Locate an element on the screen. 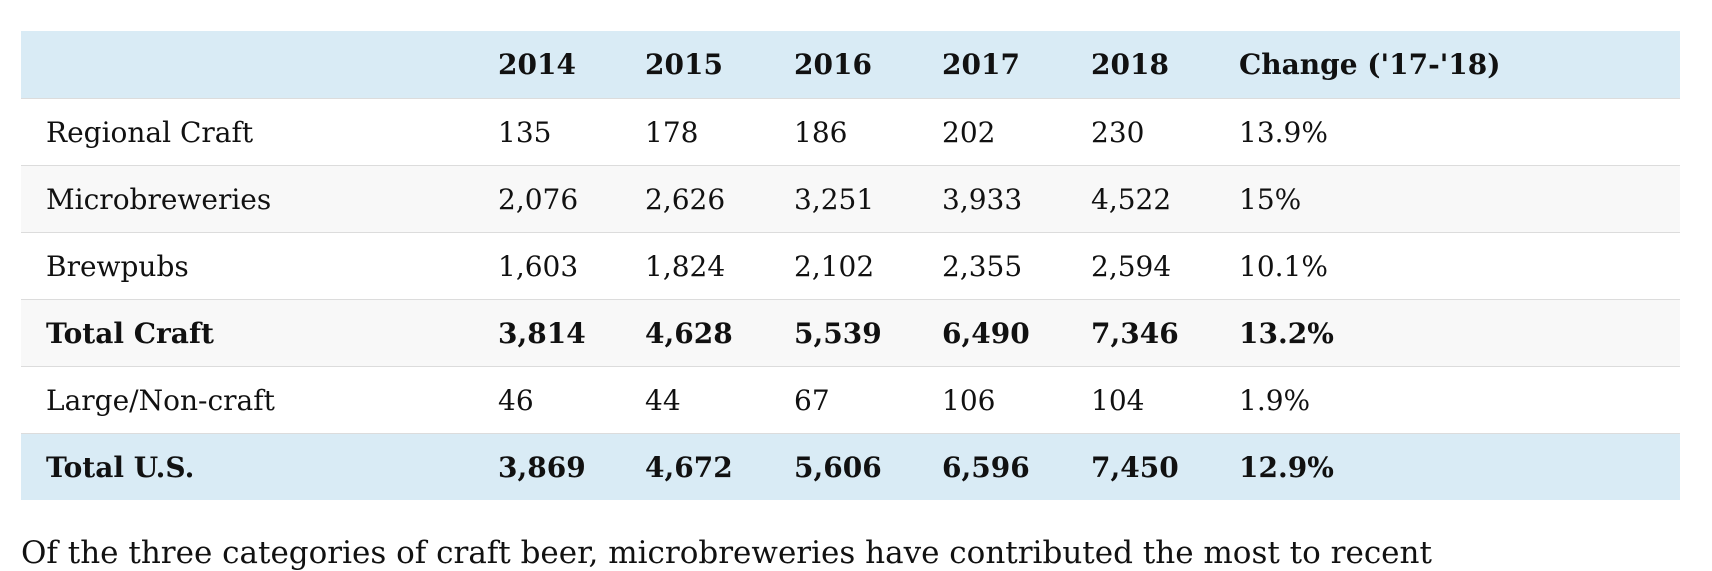 This screenshot has width=1712, height=571. data-cell: 10.1% is located at coordinates (1447, 266).